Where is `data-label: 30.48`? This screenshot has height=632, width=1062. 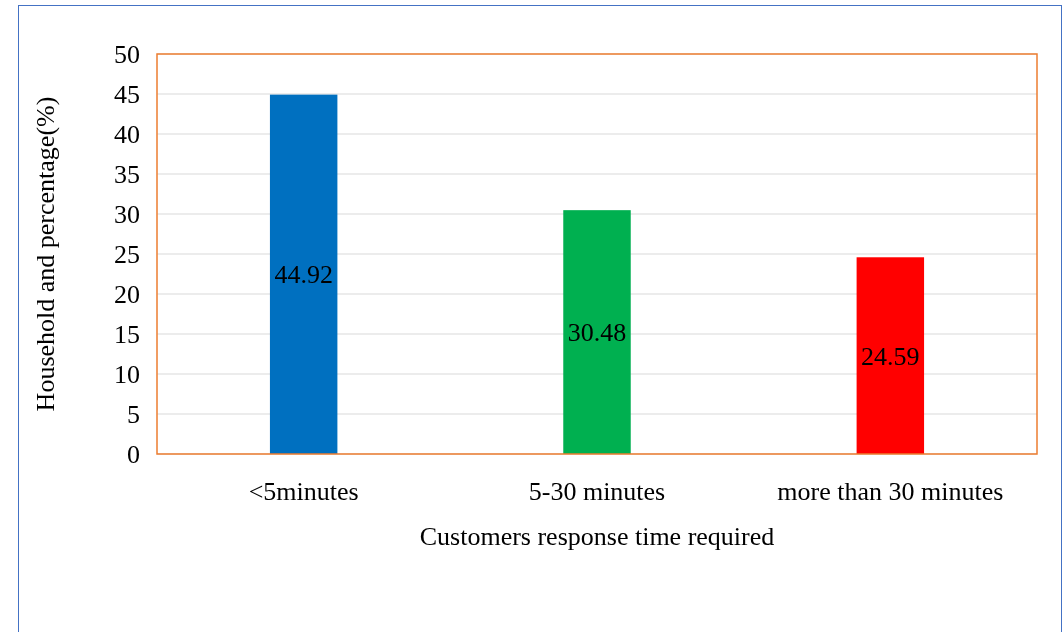
data-label: 30.48 is located at coordinates (597, 333).